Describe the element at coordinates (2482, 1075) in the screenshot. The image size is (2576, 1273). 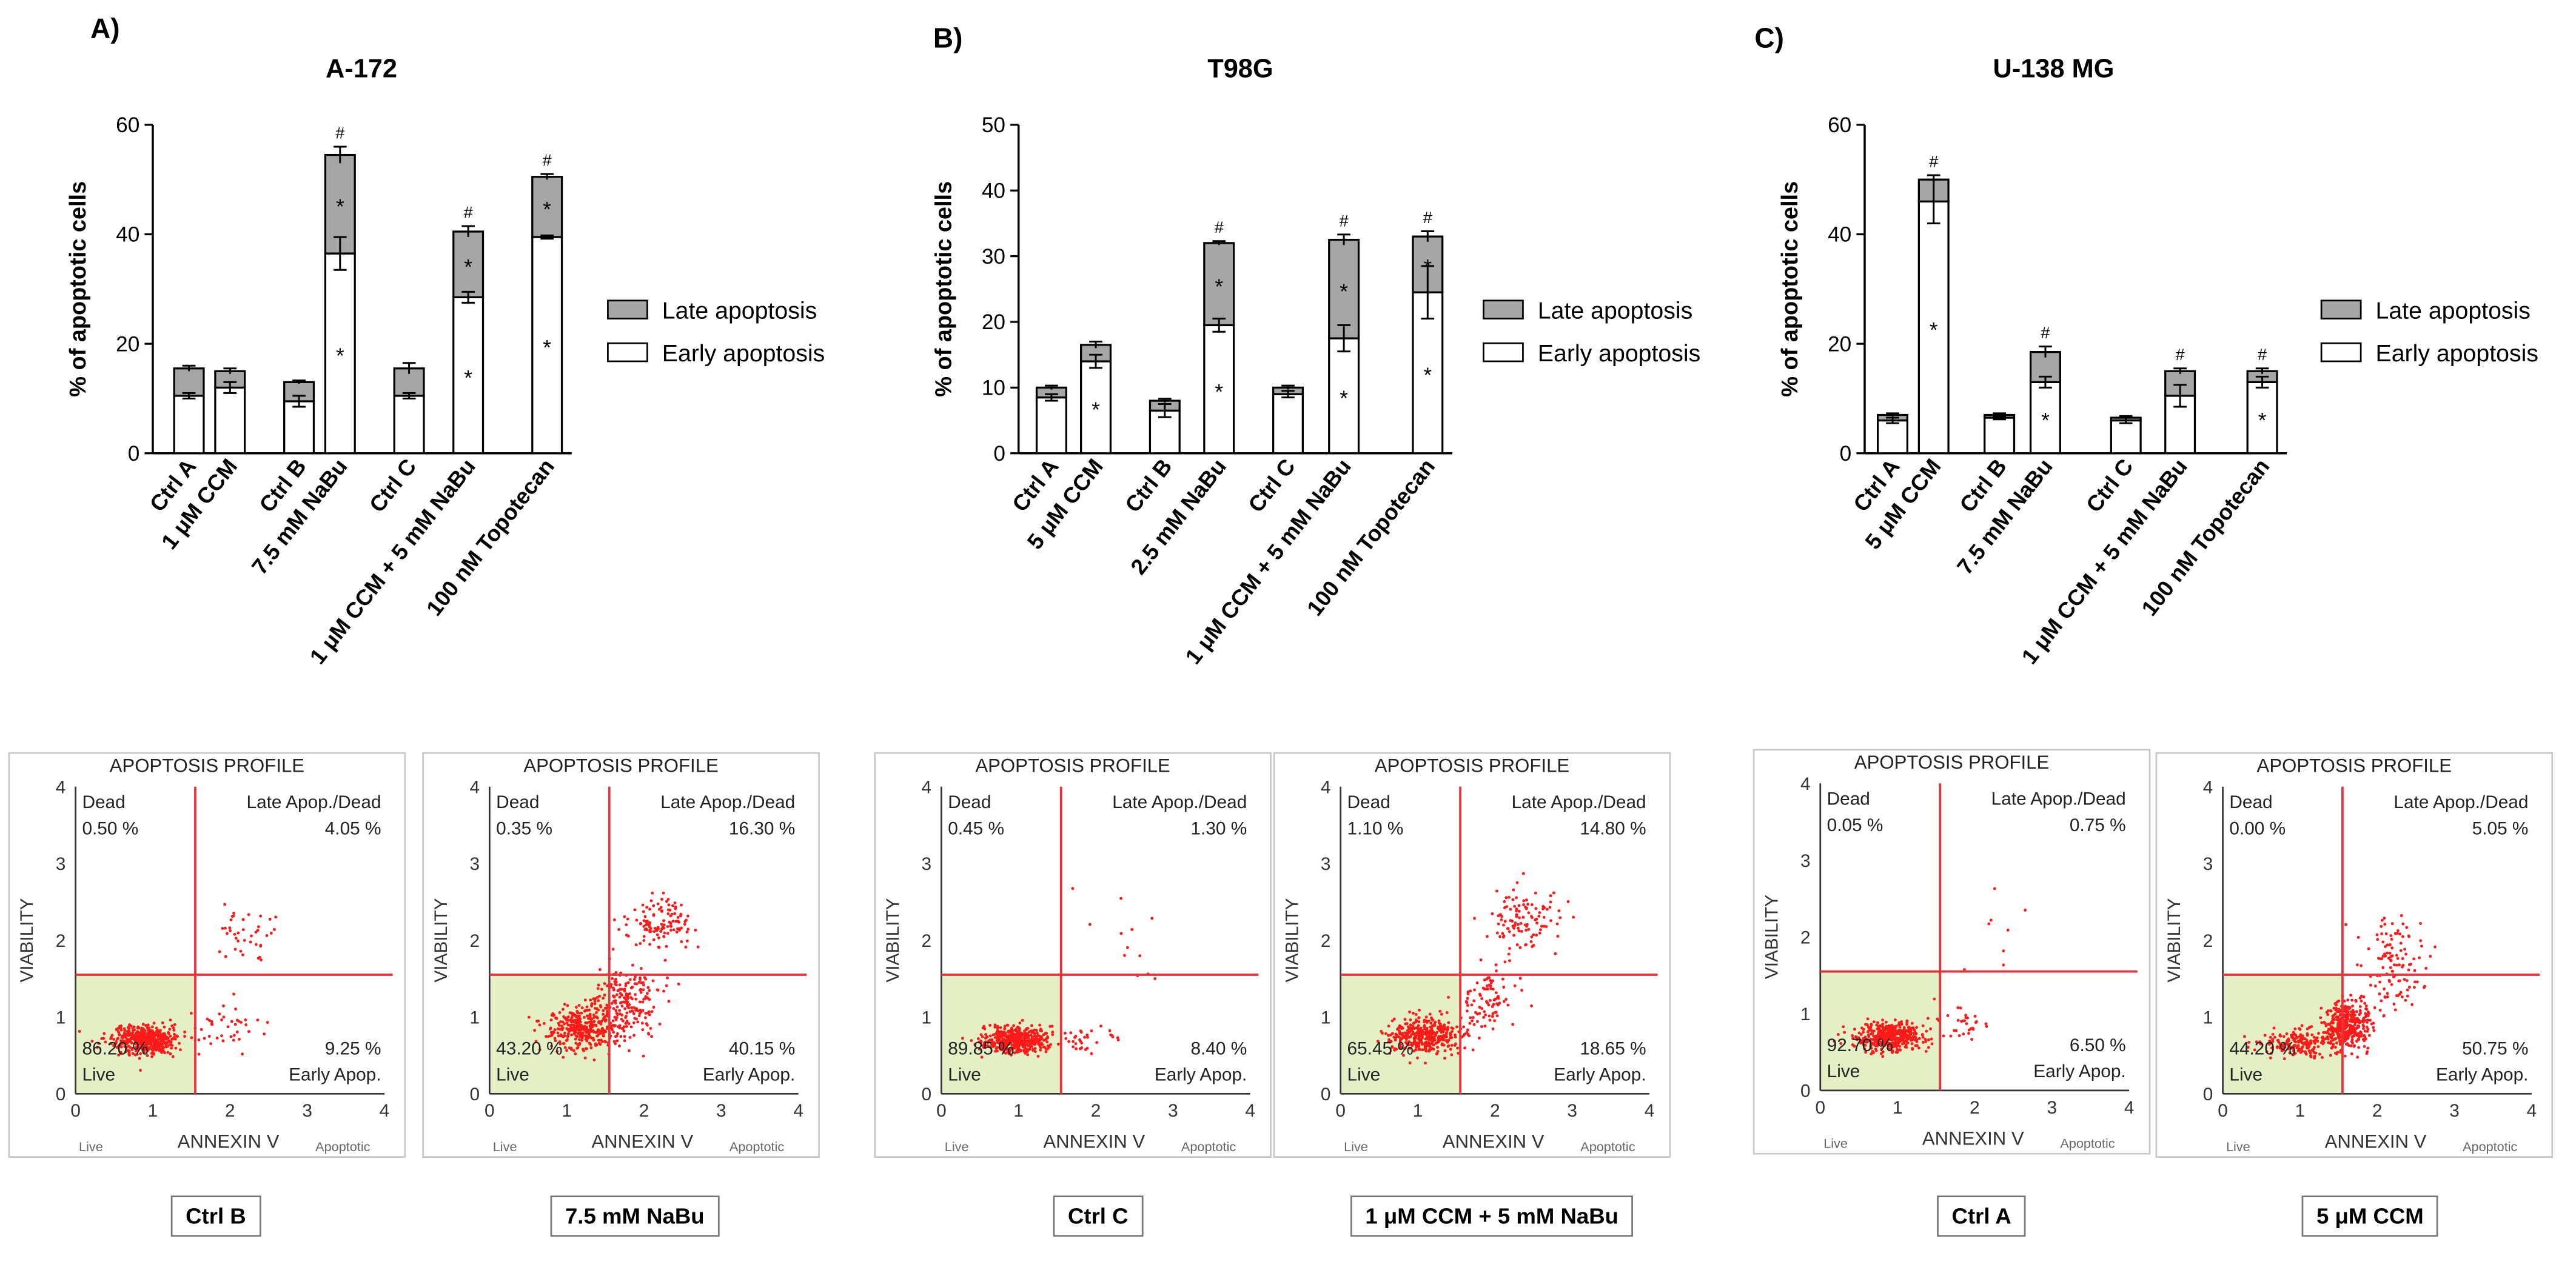
I see `quadrant-early-label: Early Apop.` at that location.